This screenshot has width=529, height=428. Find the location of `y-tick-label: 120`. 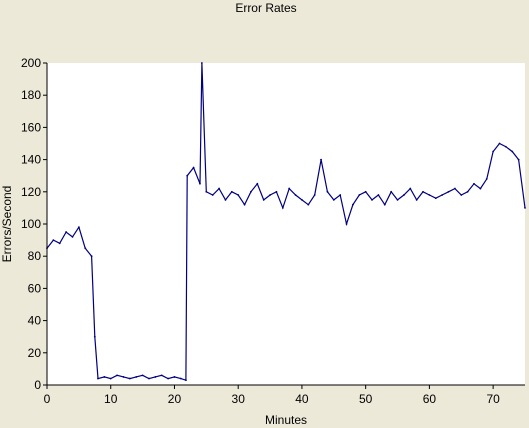

y-tick-label: 120 is located at coordinates (31, 192).